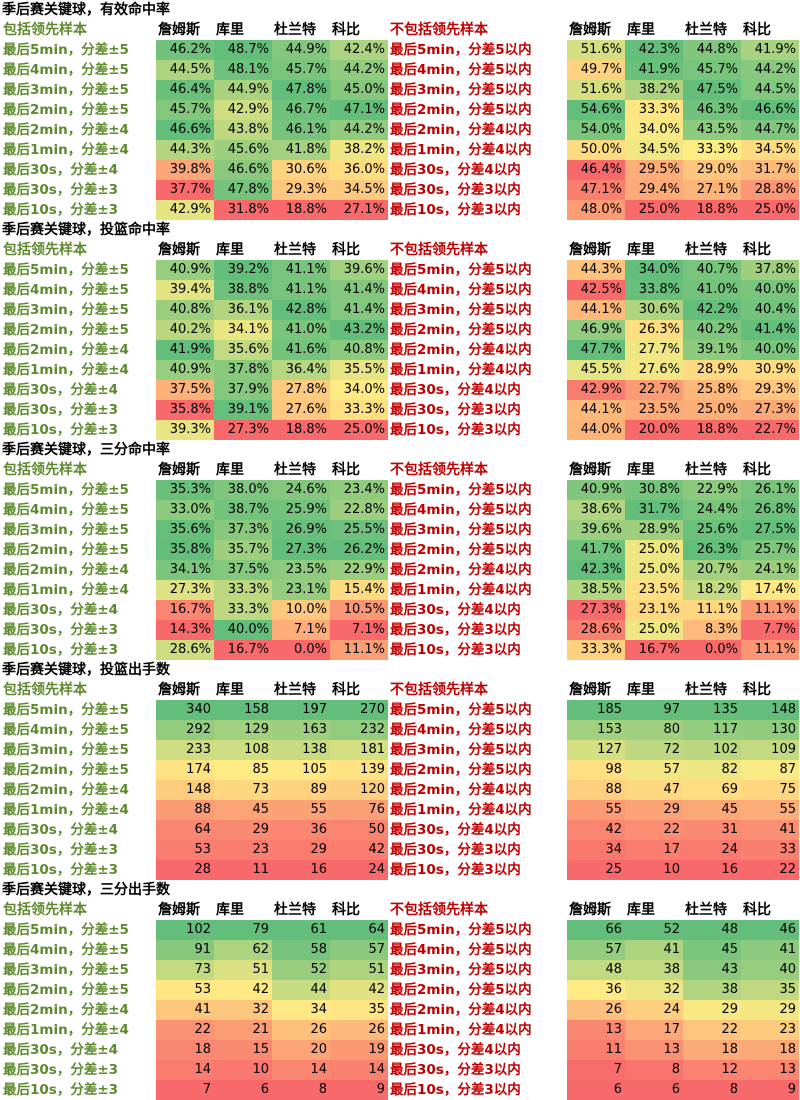 This screenshot has height=1100, width=800. What do you see at coordinates (712, 990) in the screenshot?
I see `heatmap-cell: 38` at bounding box center [712, 990].